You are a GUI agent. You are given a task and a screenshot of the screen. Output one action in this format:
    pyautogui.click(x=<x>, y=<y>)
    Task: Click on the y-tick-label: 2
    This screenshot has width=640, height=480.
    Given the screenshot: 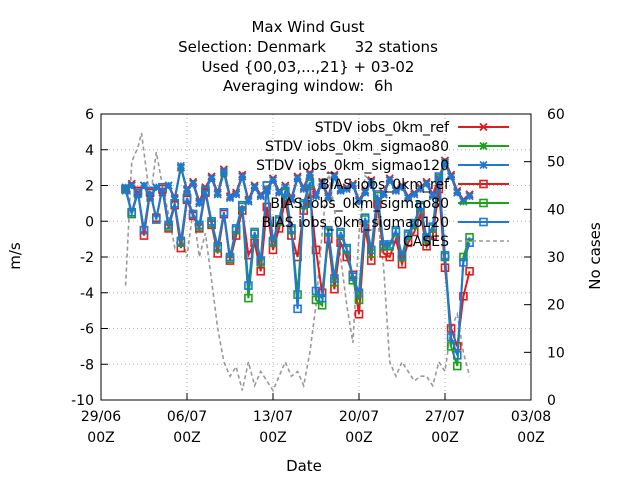 What is the action you would take?
    pyautogui.click(x=89, y=187)
    